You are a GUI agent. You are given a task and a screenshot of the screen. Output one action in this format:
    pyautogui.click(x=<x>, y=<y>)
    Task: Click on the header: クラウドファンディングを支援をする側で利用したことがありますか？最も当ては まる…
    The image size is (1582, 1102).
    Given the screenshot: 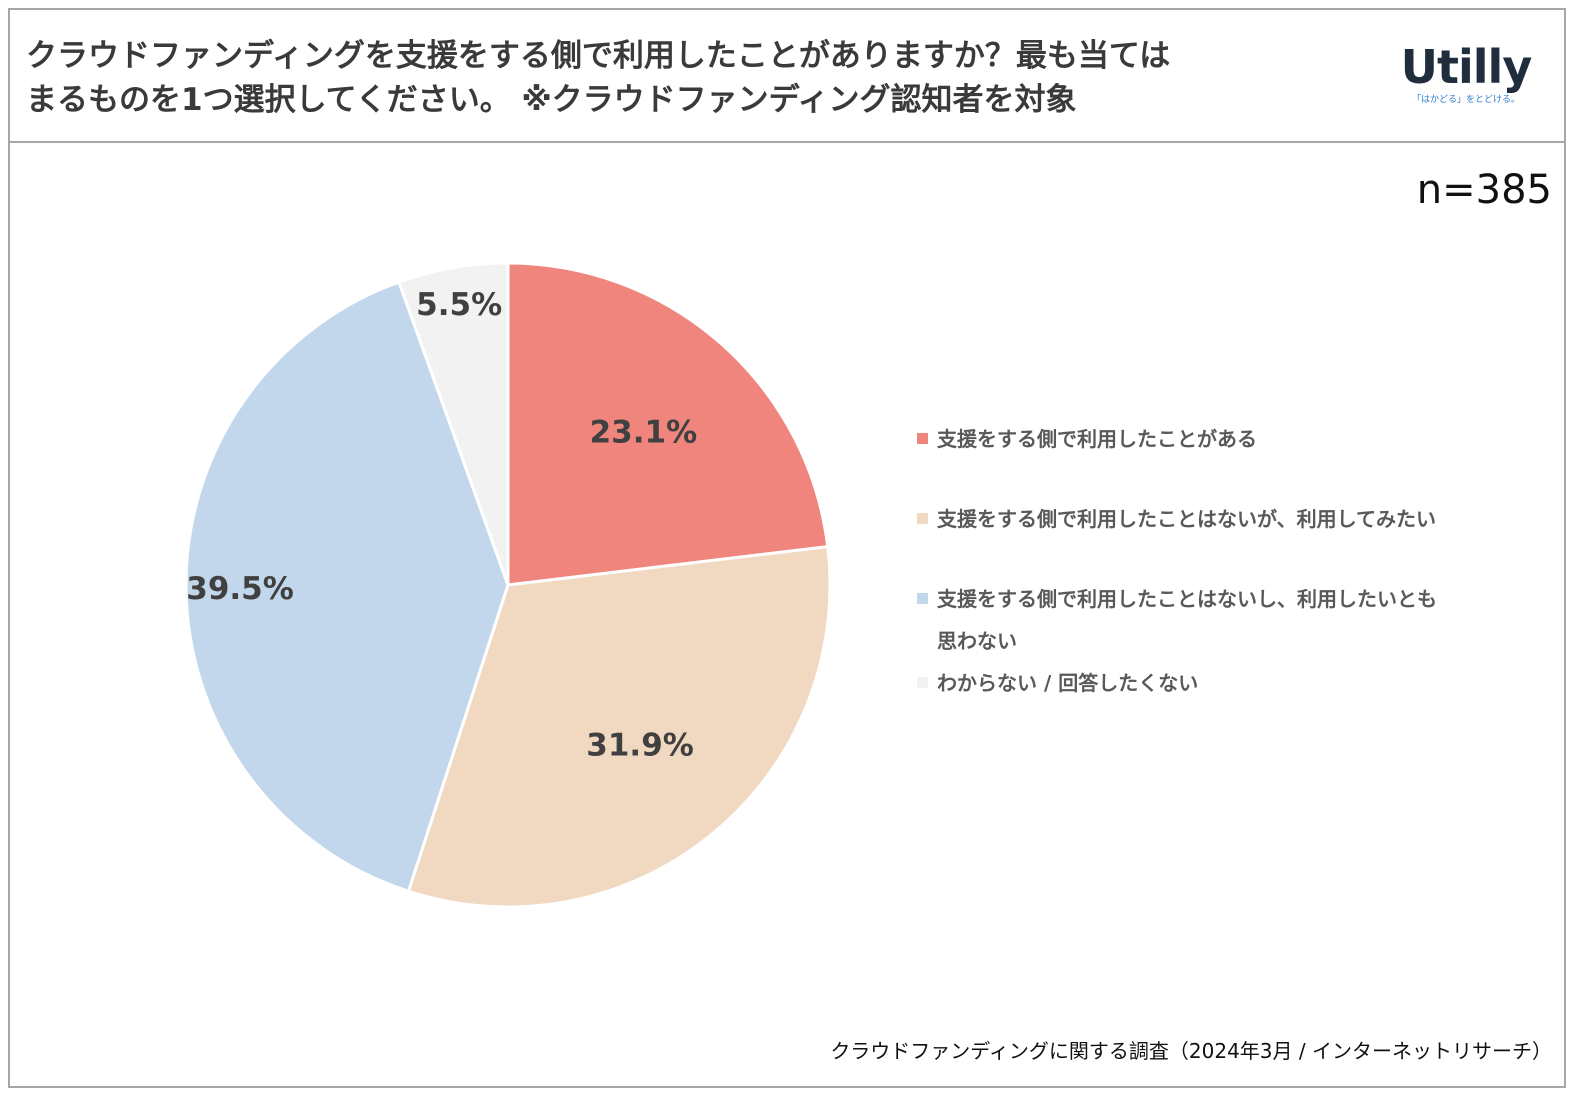 What is the action you would take?
    pyautogui.click(x=787, y=76)
    